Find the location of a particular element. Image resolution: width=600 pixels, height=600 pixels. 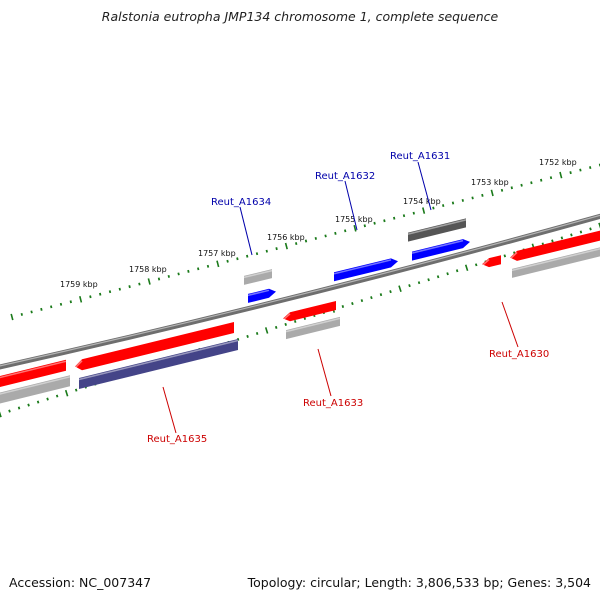

gene-feature-reut-a1634-highlight is located at coordinates (258, 293).